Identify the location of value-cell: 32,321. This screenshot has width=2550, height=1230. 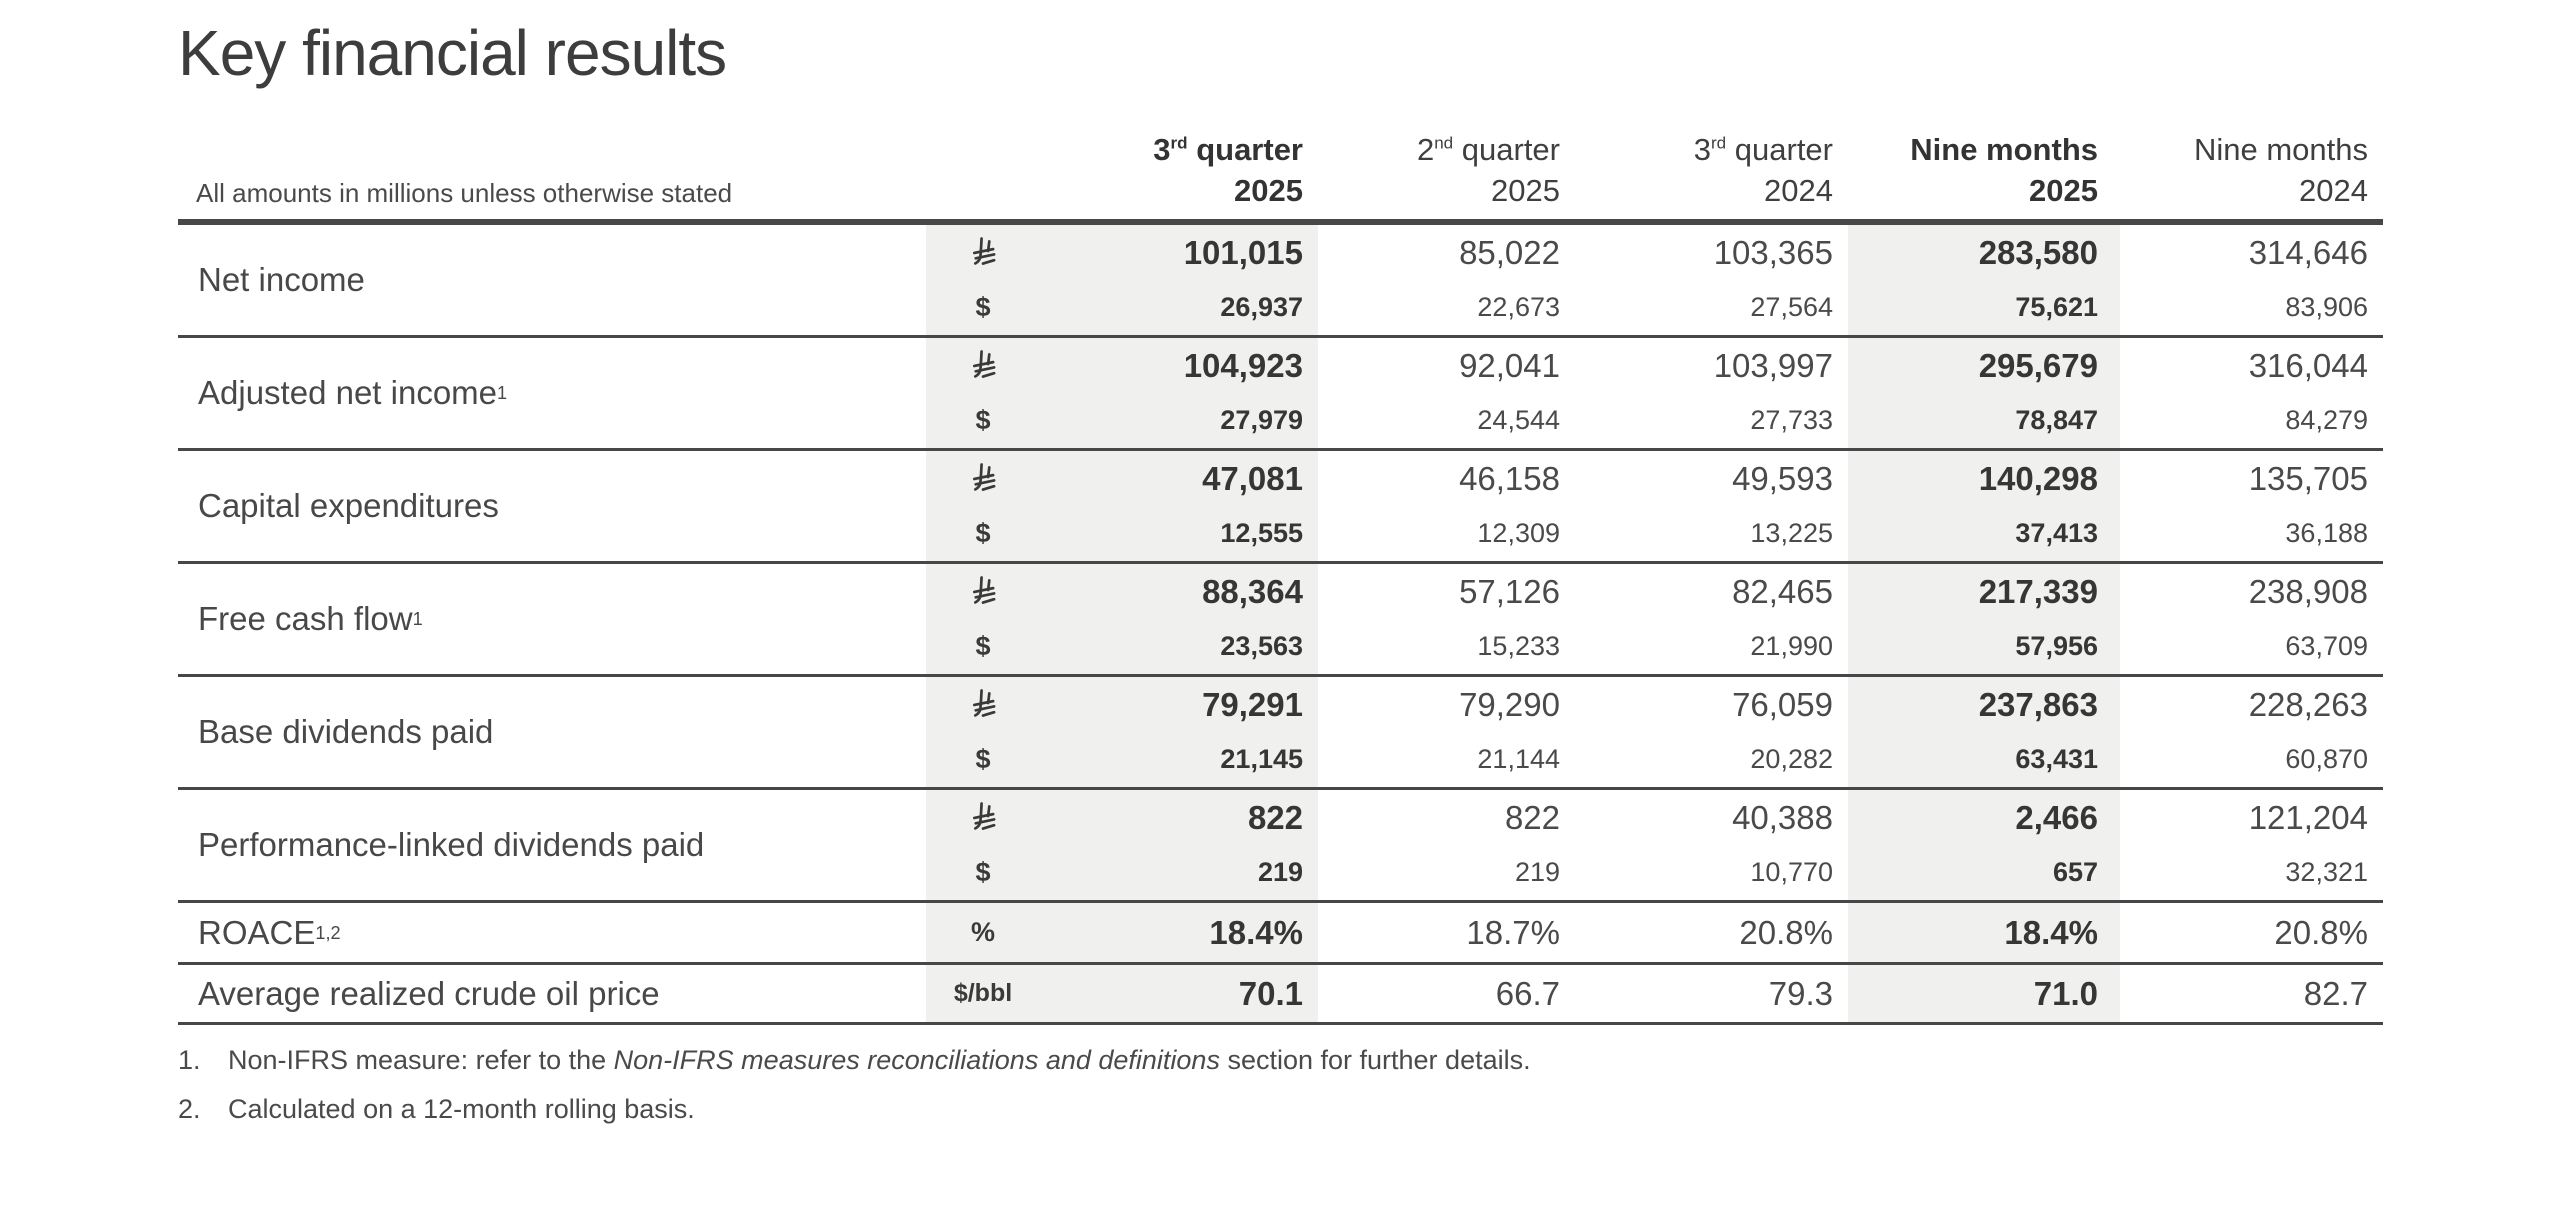
(2326, 872).